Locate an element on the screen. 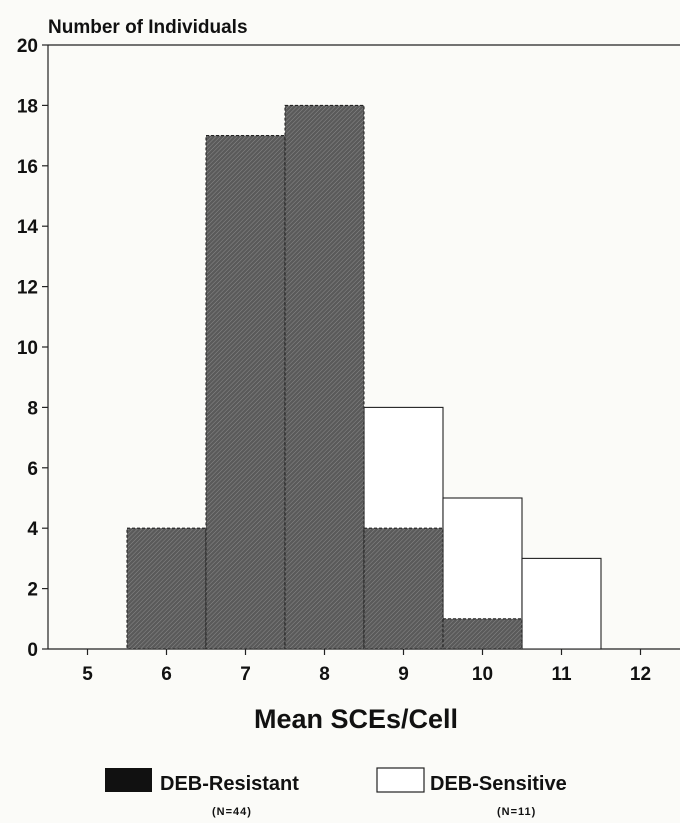 This screenshot has height=823, width=680. y-tick-label-12: 12 is located at coordinates (27, 288).